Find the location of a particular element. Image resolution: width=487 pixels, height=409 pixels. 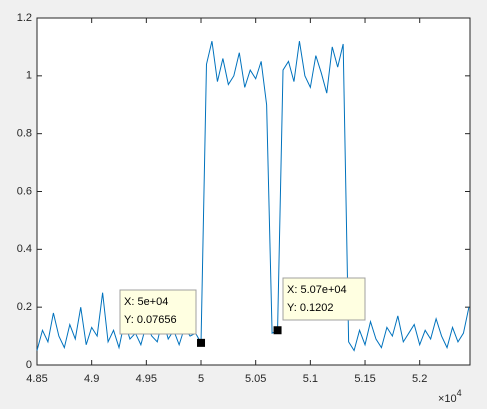

y-tick-label: 0.6 is located at coordinates (24, 191).